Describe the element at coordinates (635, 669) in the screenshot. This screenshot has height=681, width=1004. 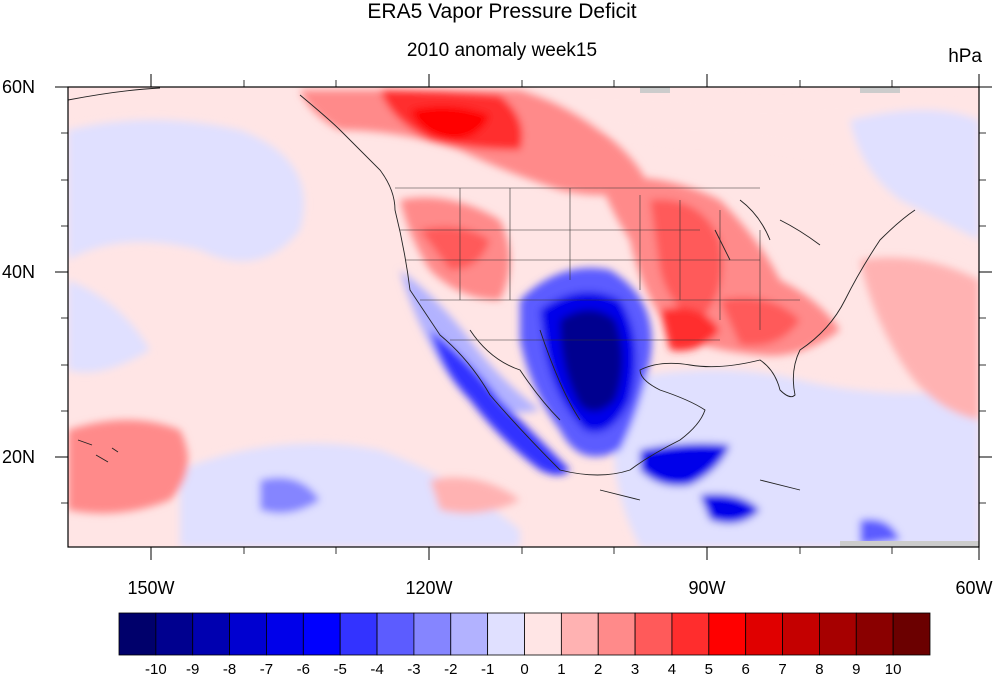
I see `colorbar-tick-label: 3` at that location.